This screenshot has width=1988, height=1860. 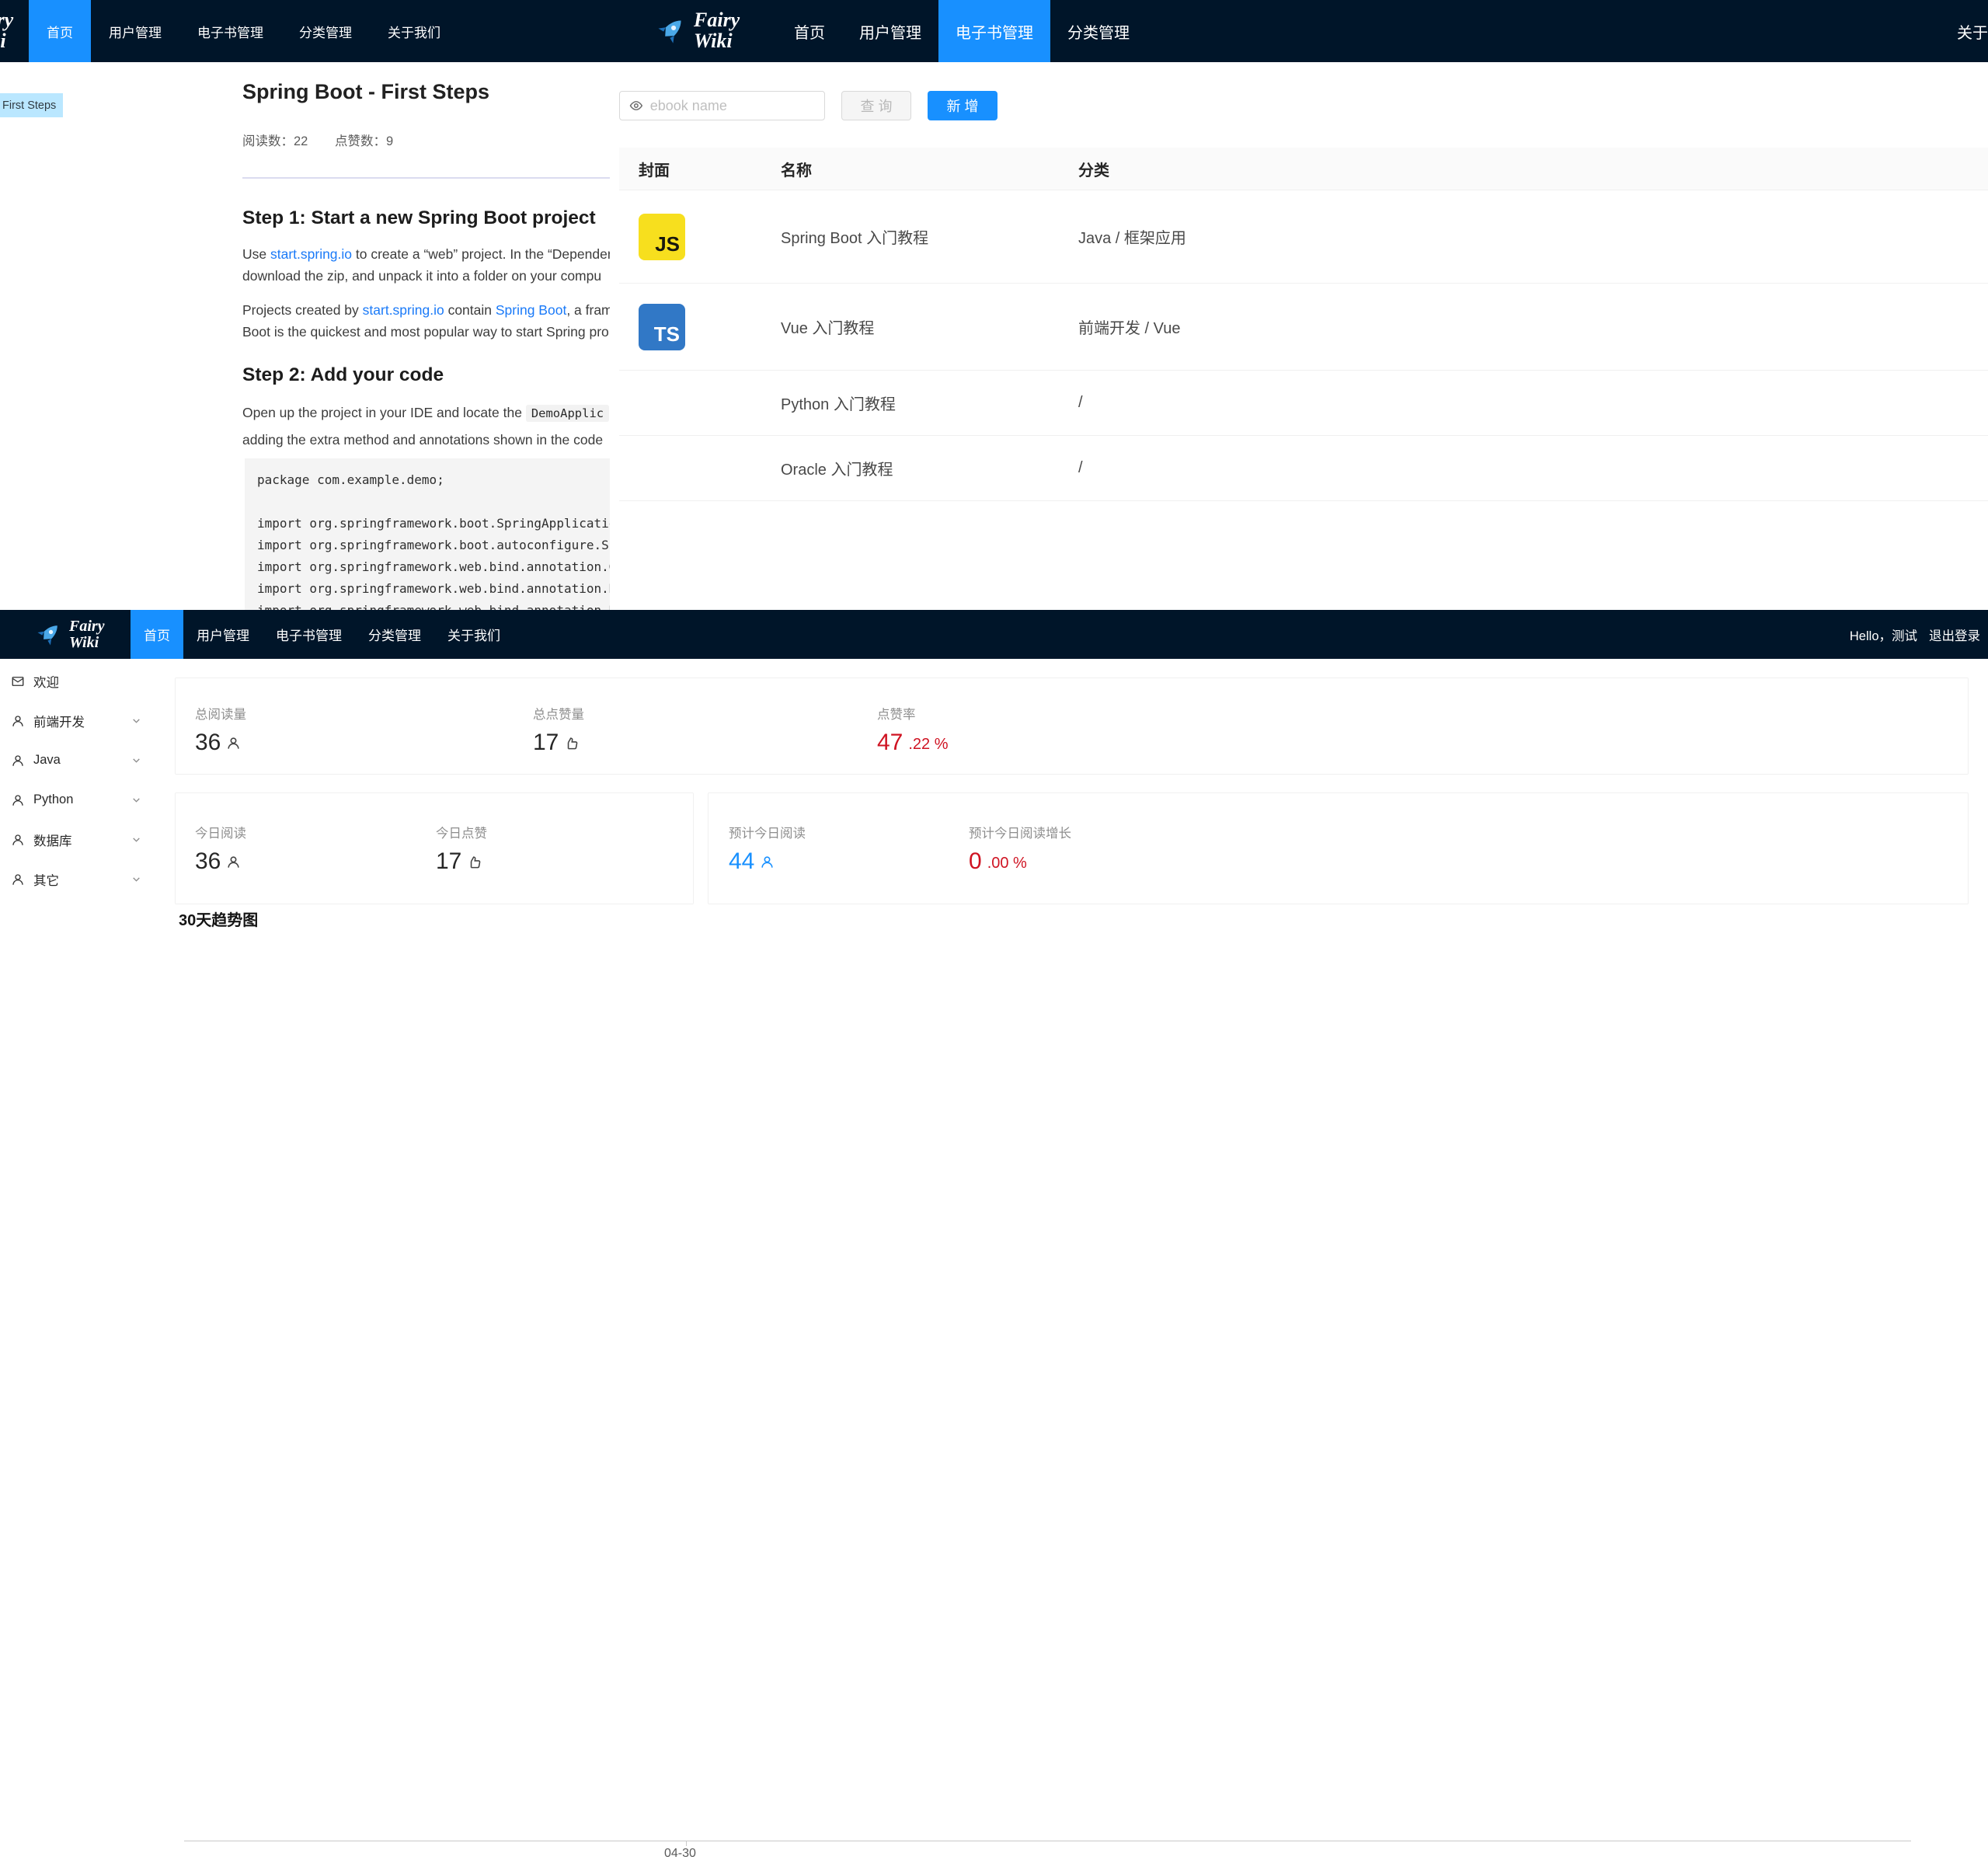 What do you see at coordinates (343, 374) in the screenshot?
I see `step2-heading: Step 2: Add your code` at bounding box center [343, 374].